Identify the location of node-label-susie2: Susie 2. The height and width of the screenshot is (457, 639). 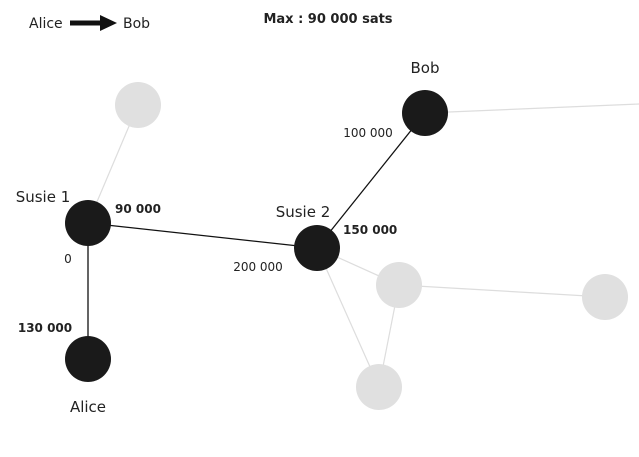
(303, 212).